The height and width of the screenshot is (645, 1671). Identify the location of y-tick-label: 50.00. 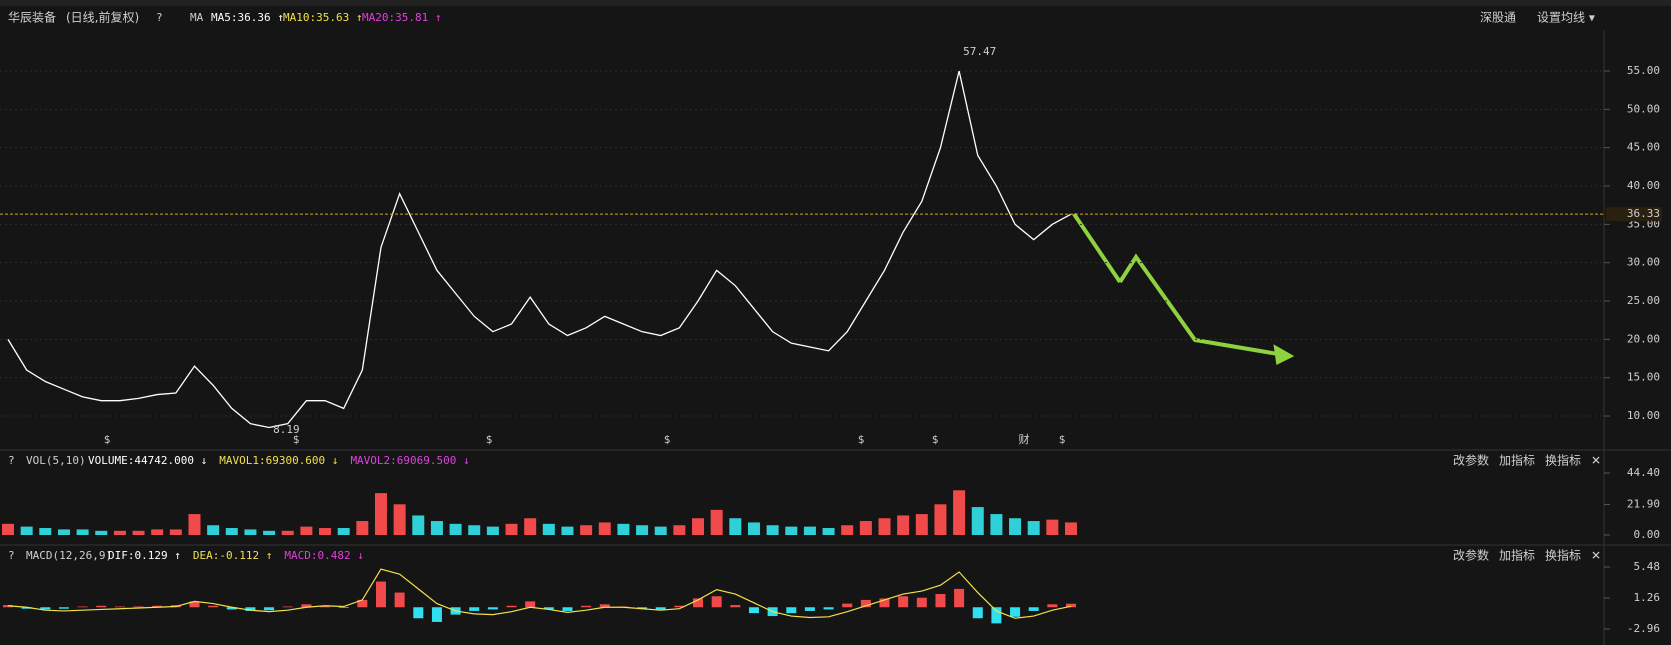
(1643, 108).